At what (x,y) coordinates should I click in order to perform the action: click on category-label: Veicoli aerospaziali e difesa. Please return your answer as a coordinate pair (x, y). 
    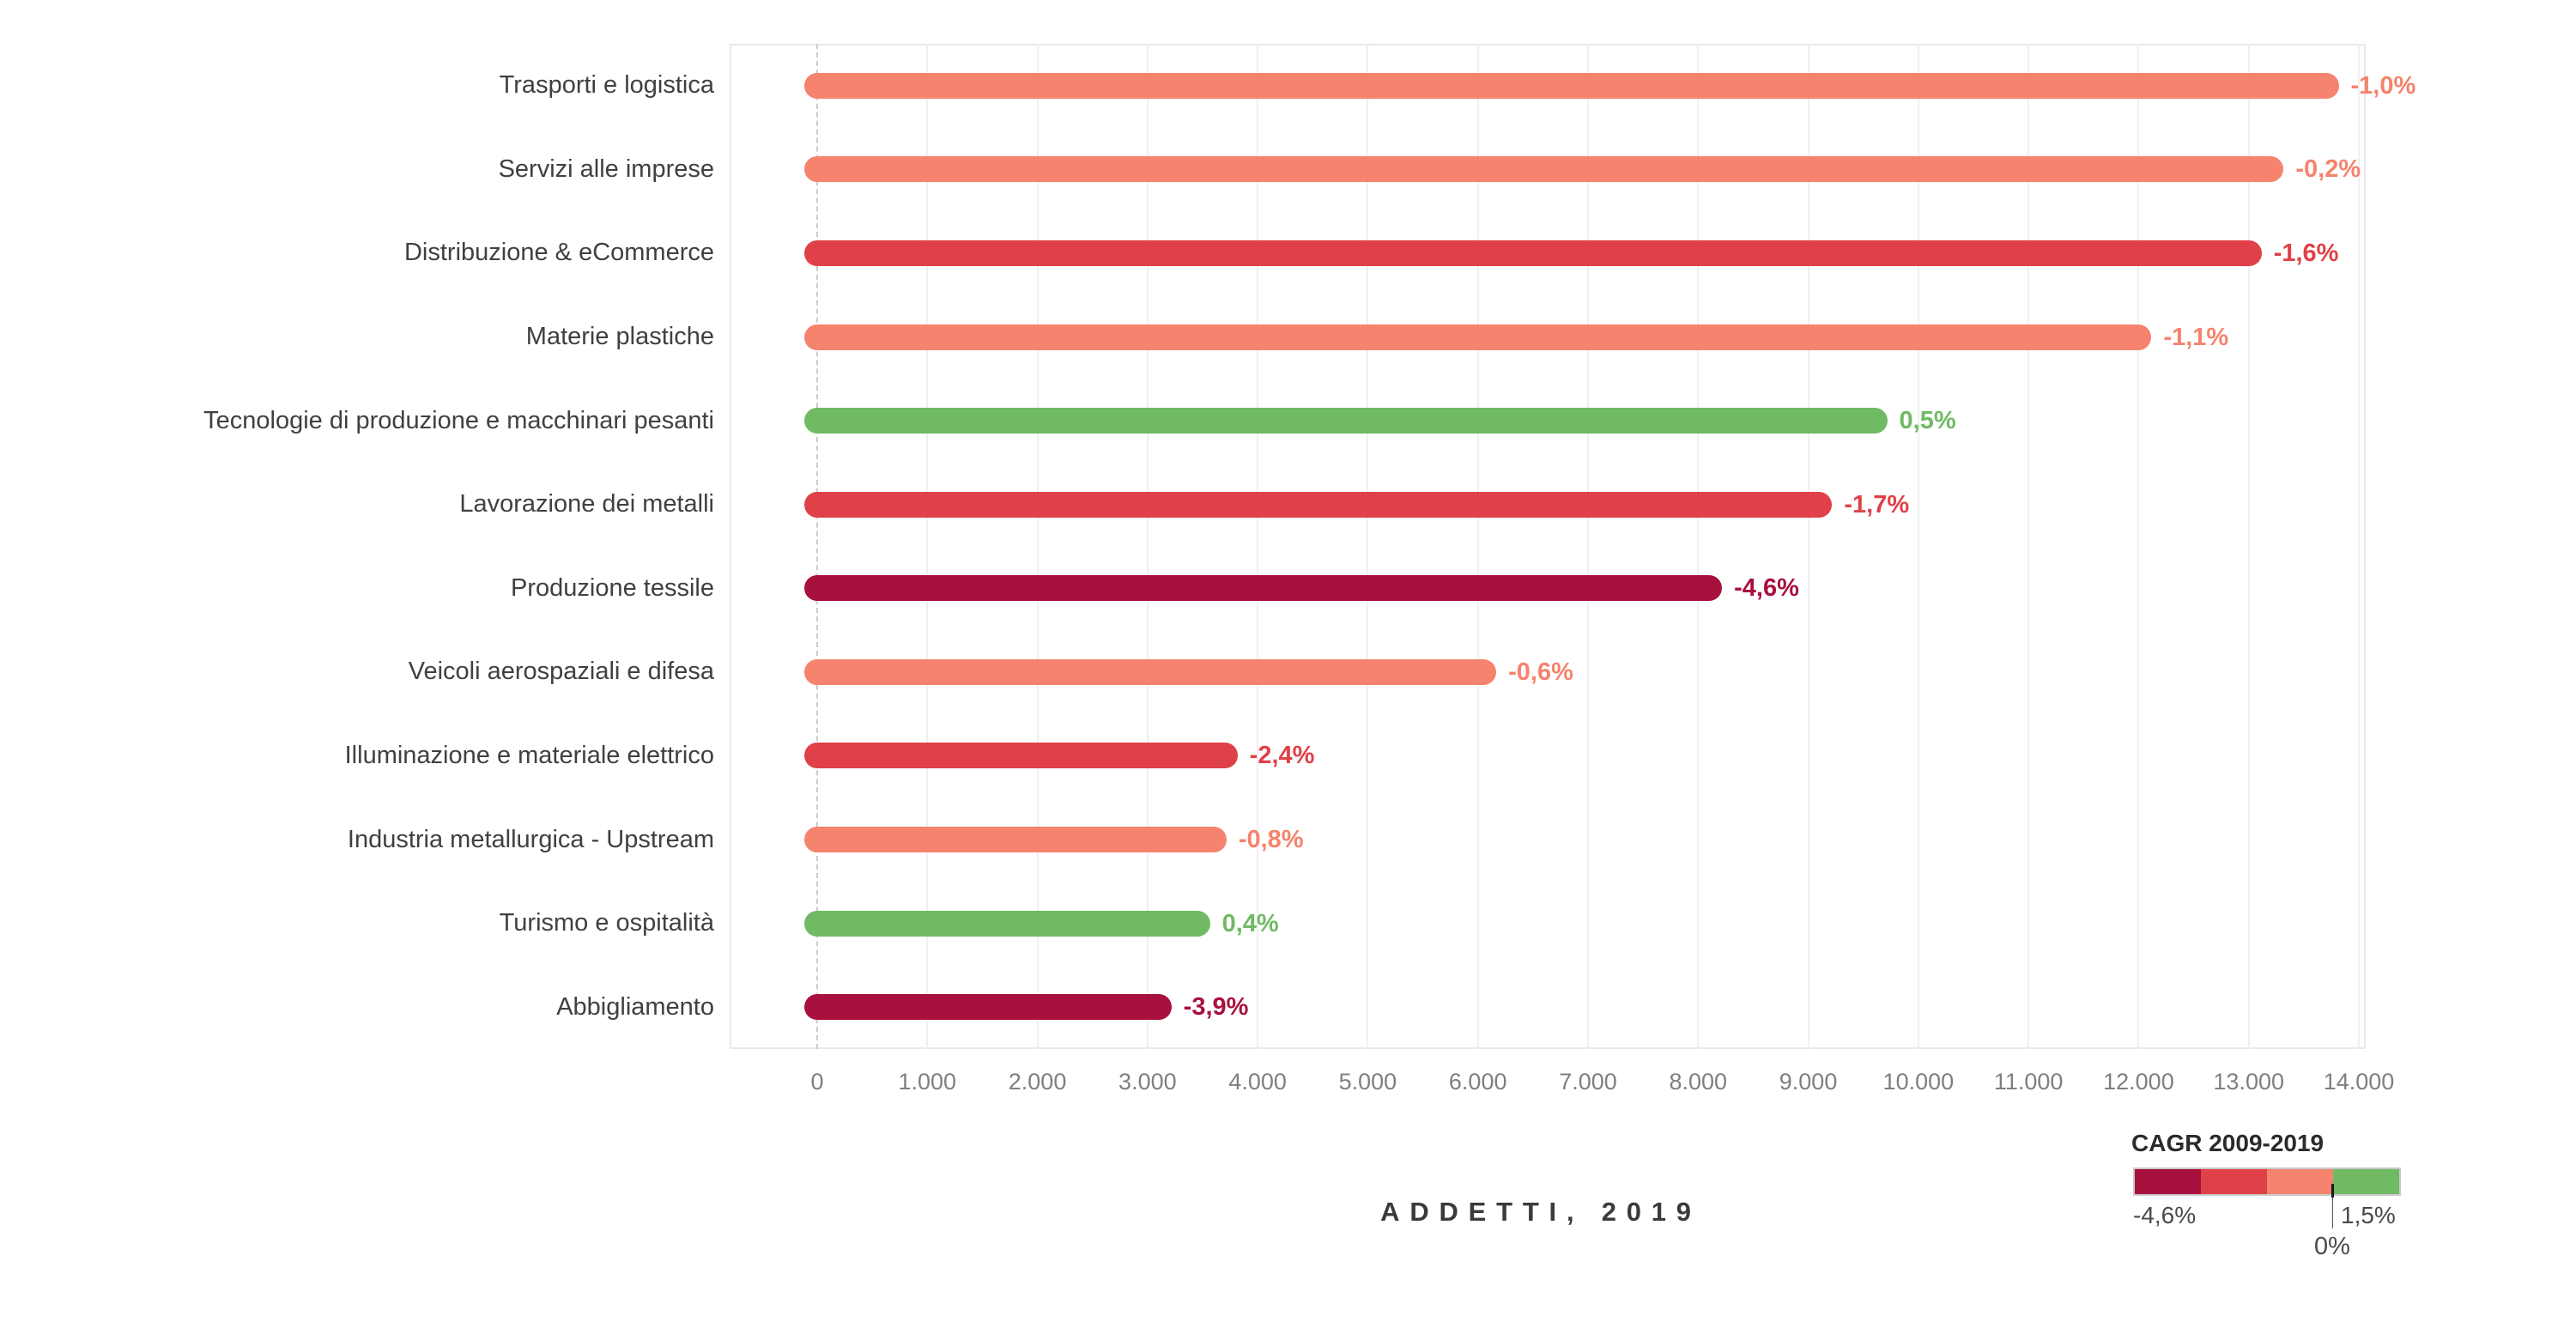
    Looking at the image, I should click on (561, 672).